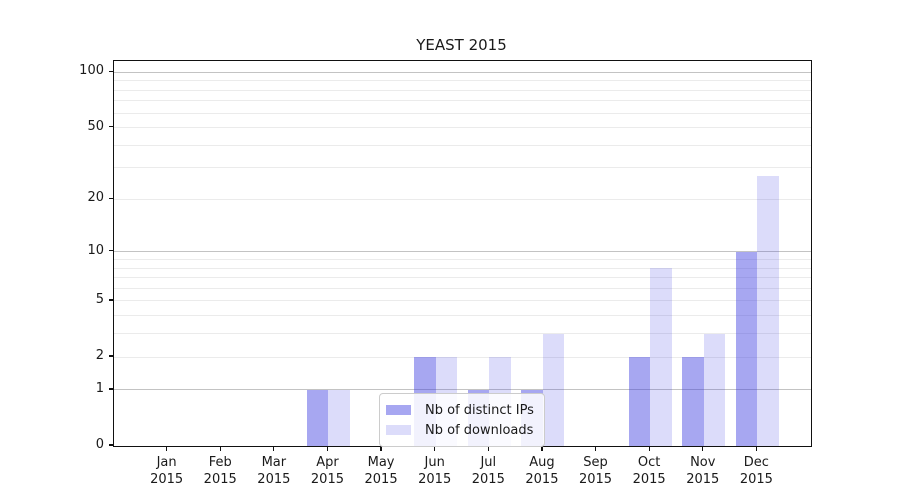  Describe the element at coordinates (327, 448) in the screenshot. I see `x-tick-mark-apr` at that location.